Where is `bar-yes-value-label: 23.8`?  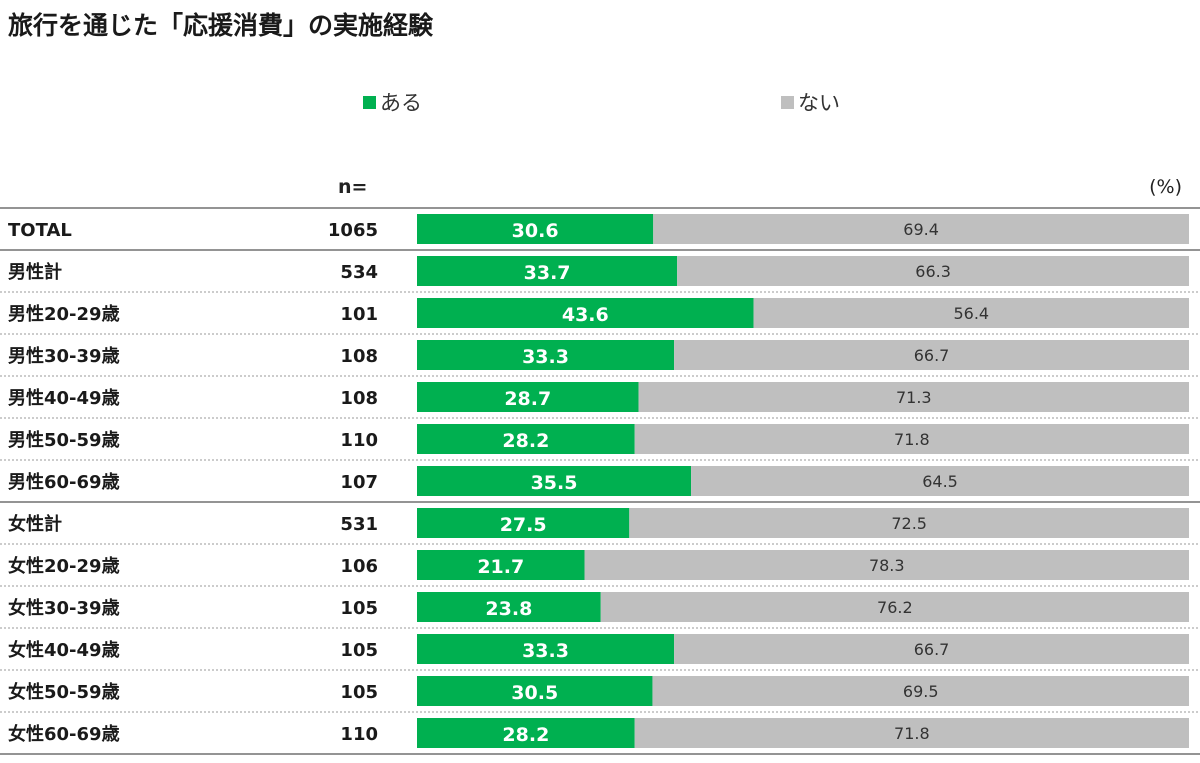
bar-yes-value-label: 23.8 is located at coordinates (508, 609).